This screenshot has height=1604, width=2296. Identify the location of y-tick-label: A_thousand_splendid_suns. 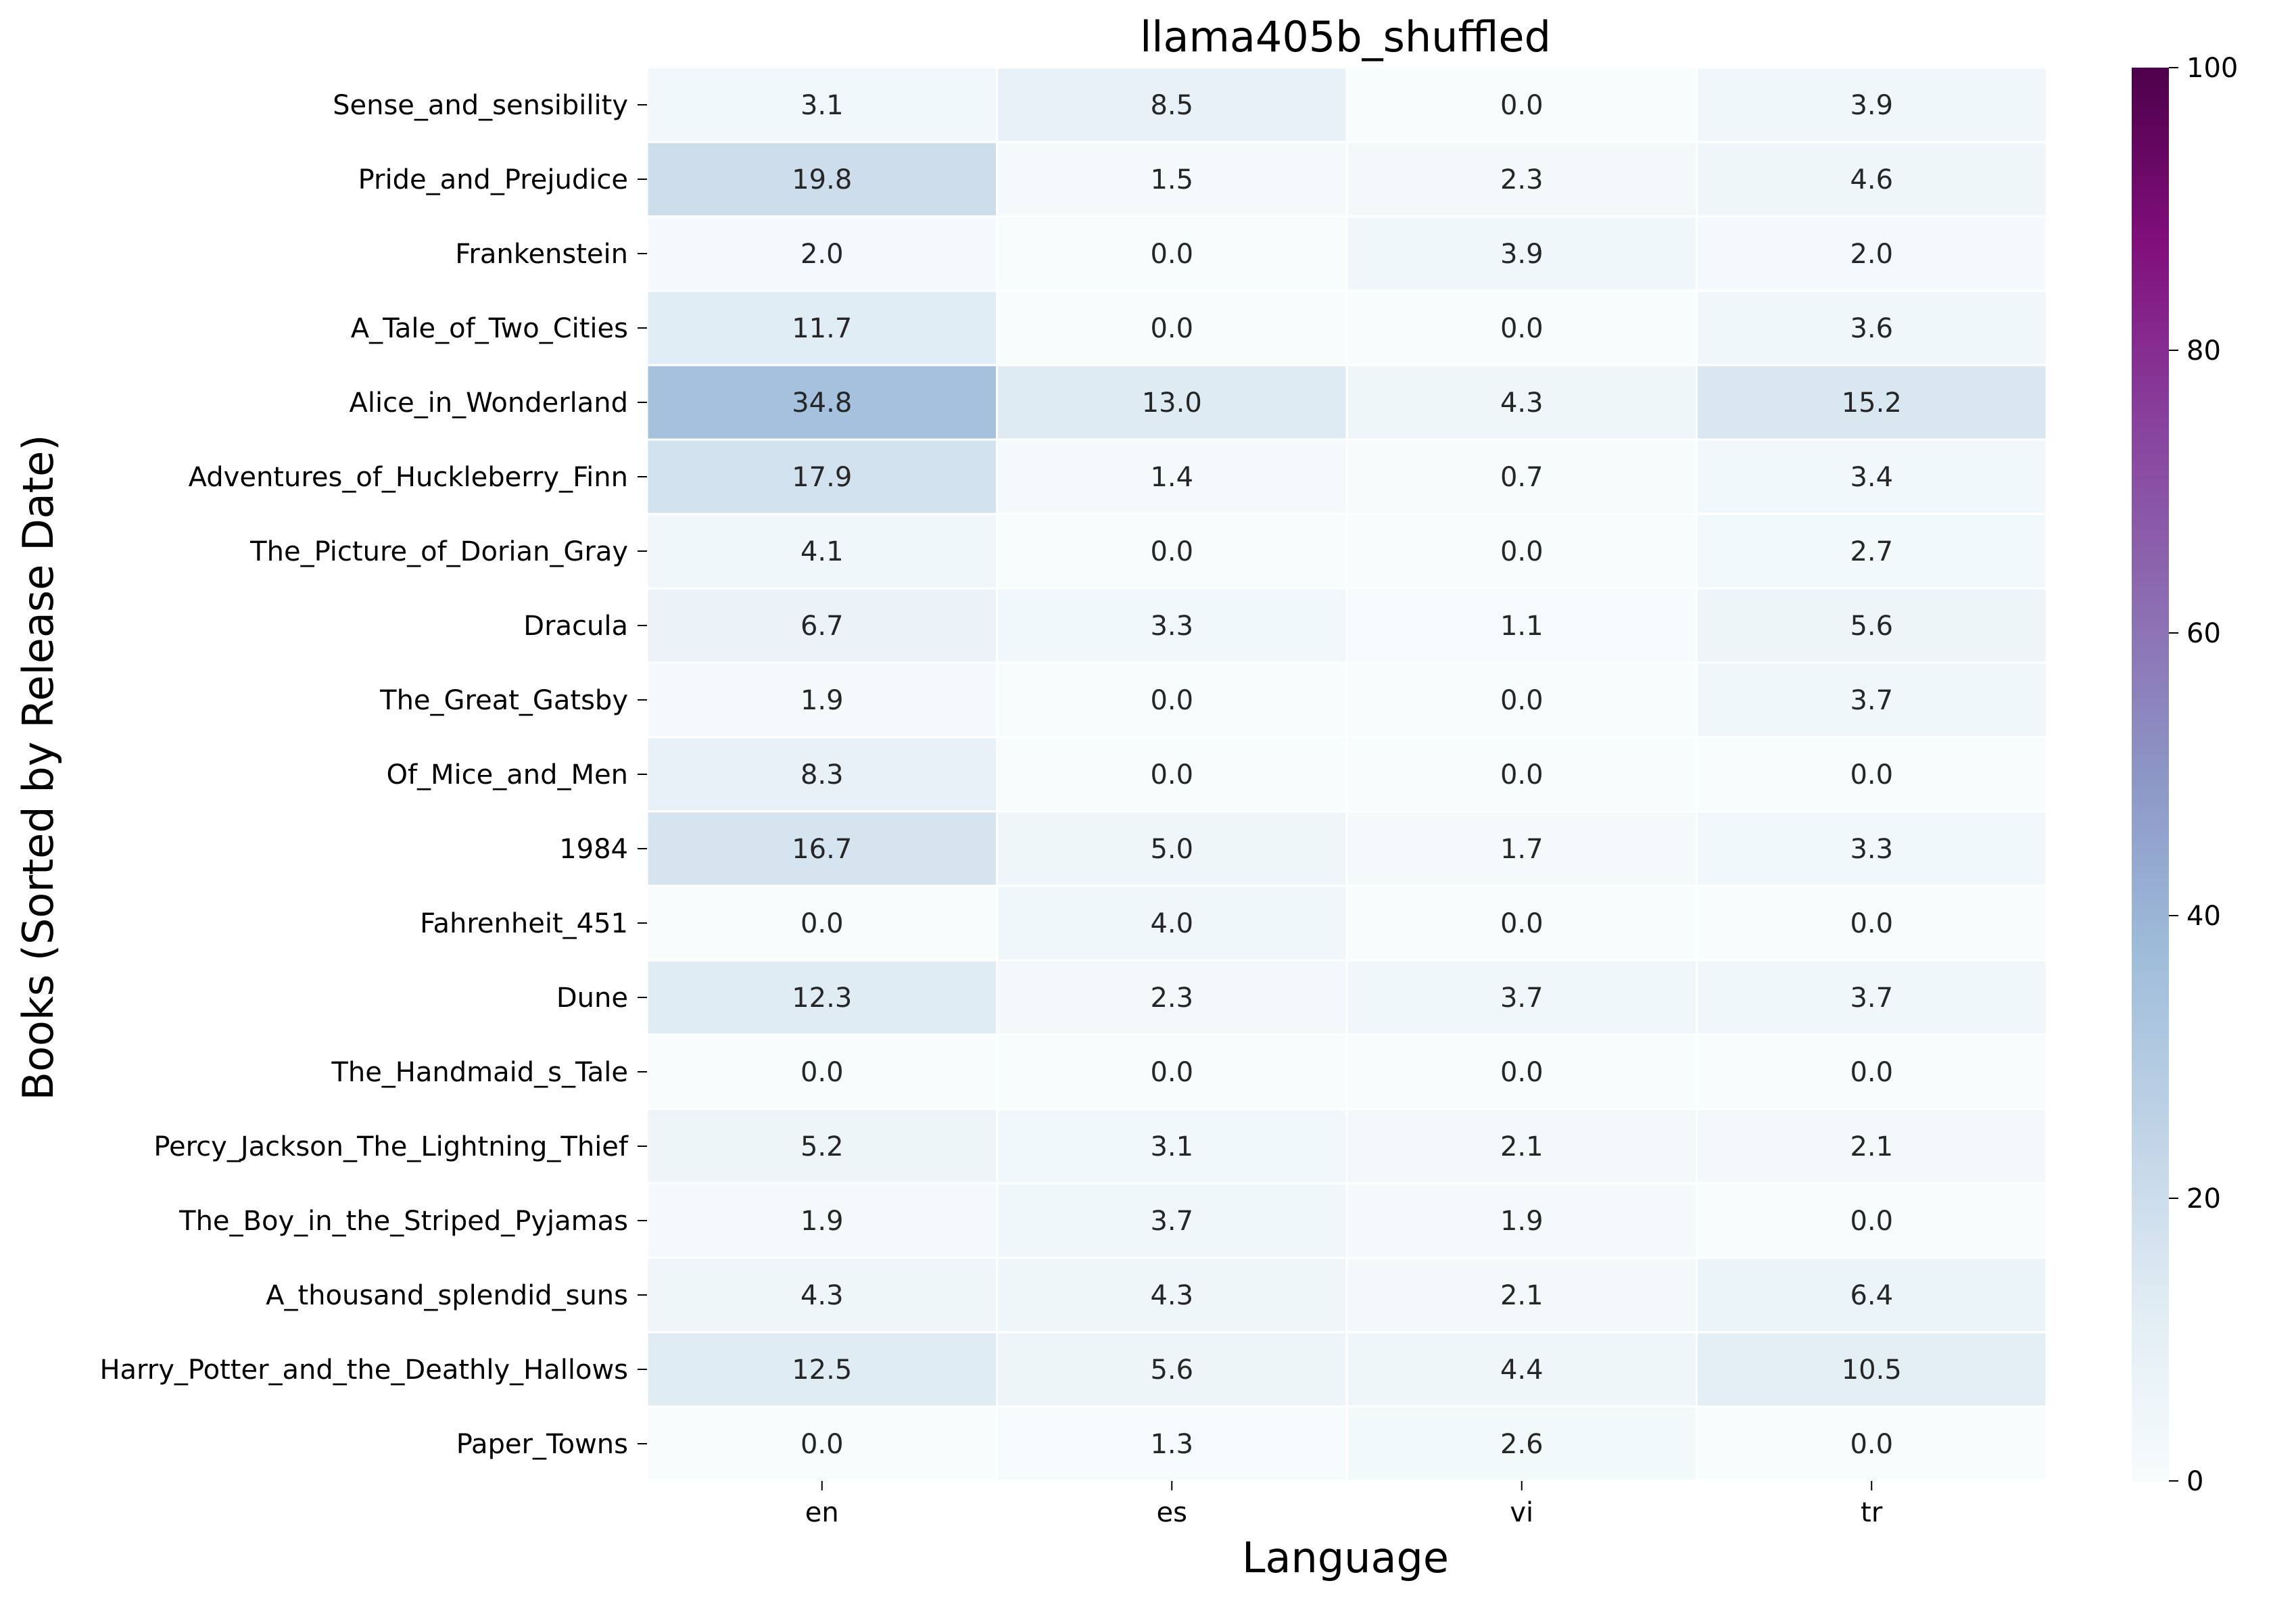
(447, 1295).